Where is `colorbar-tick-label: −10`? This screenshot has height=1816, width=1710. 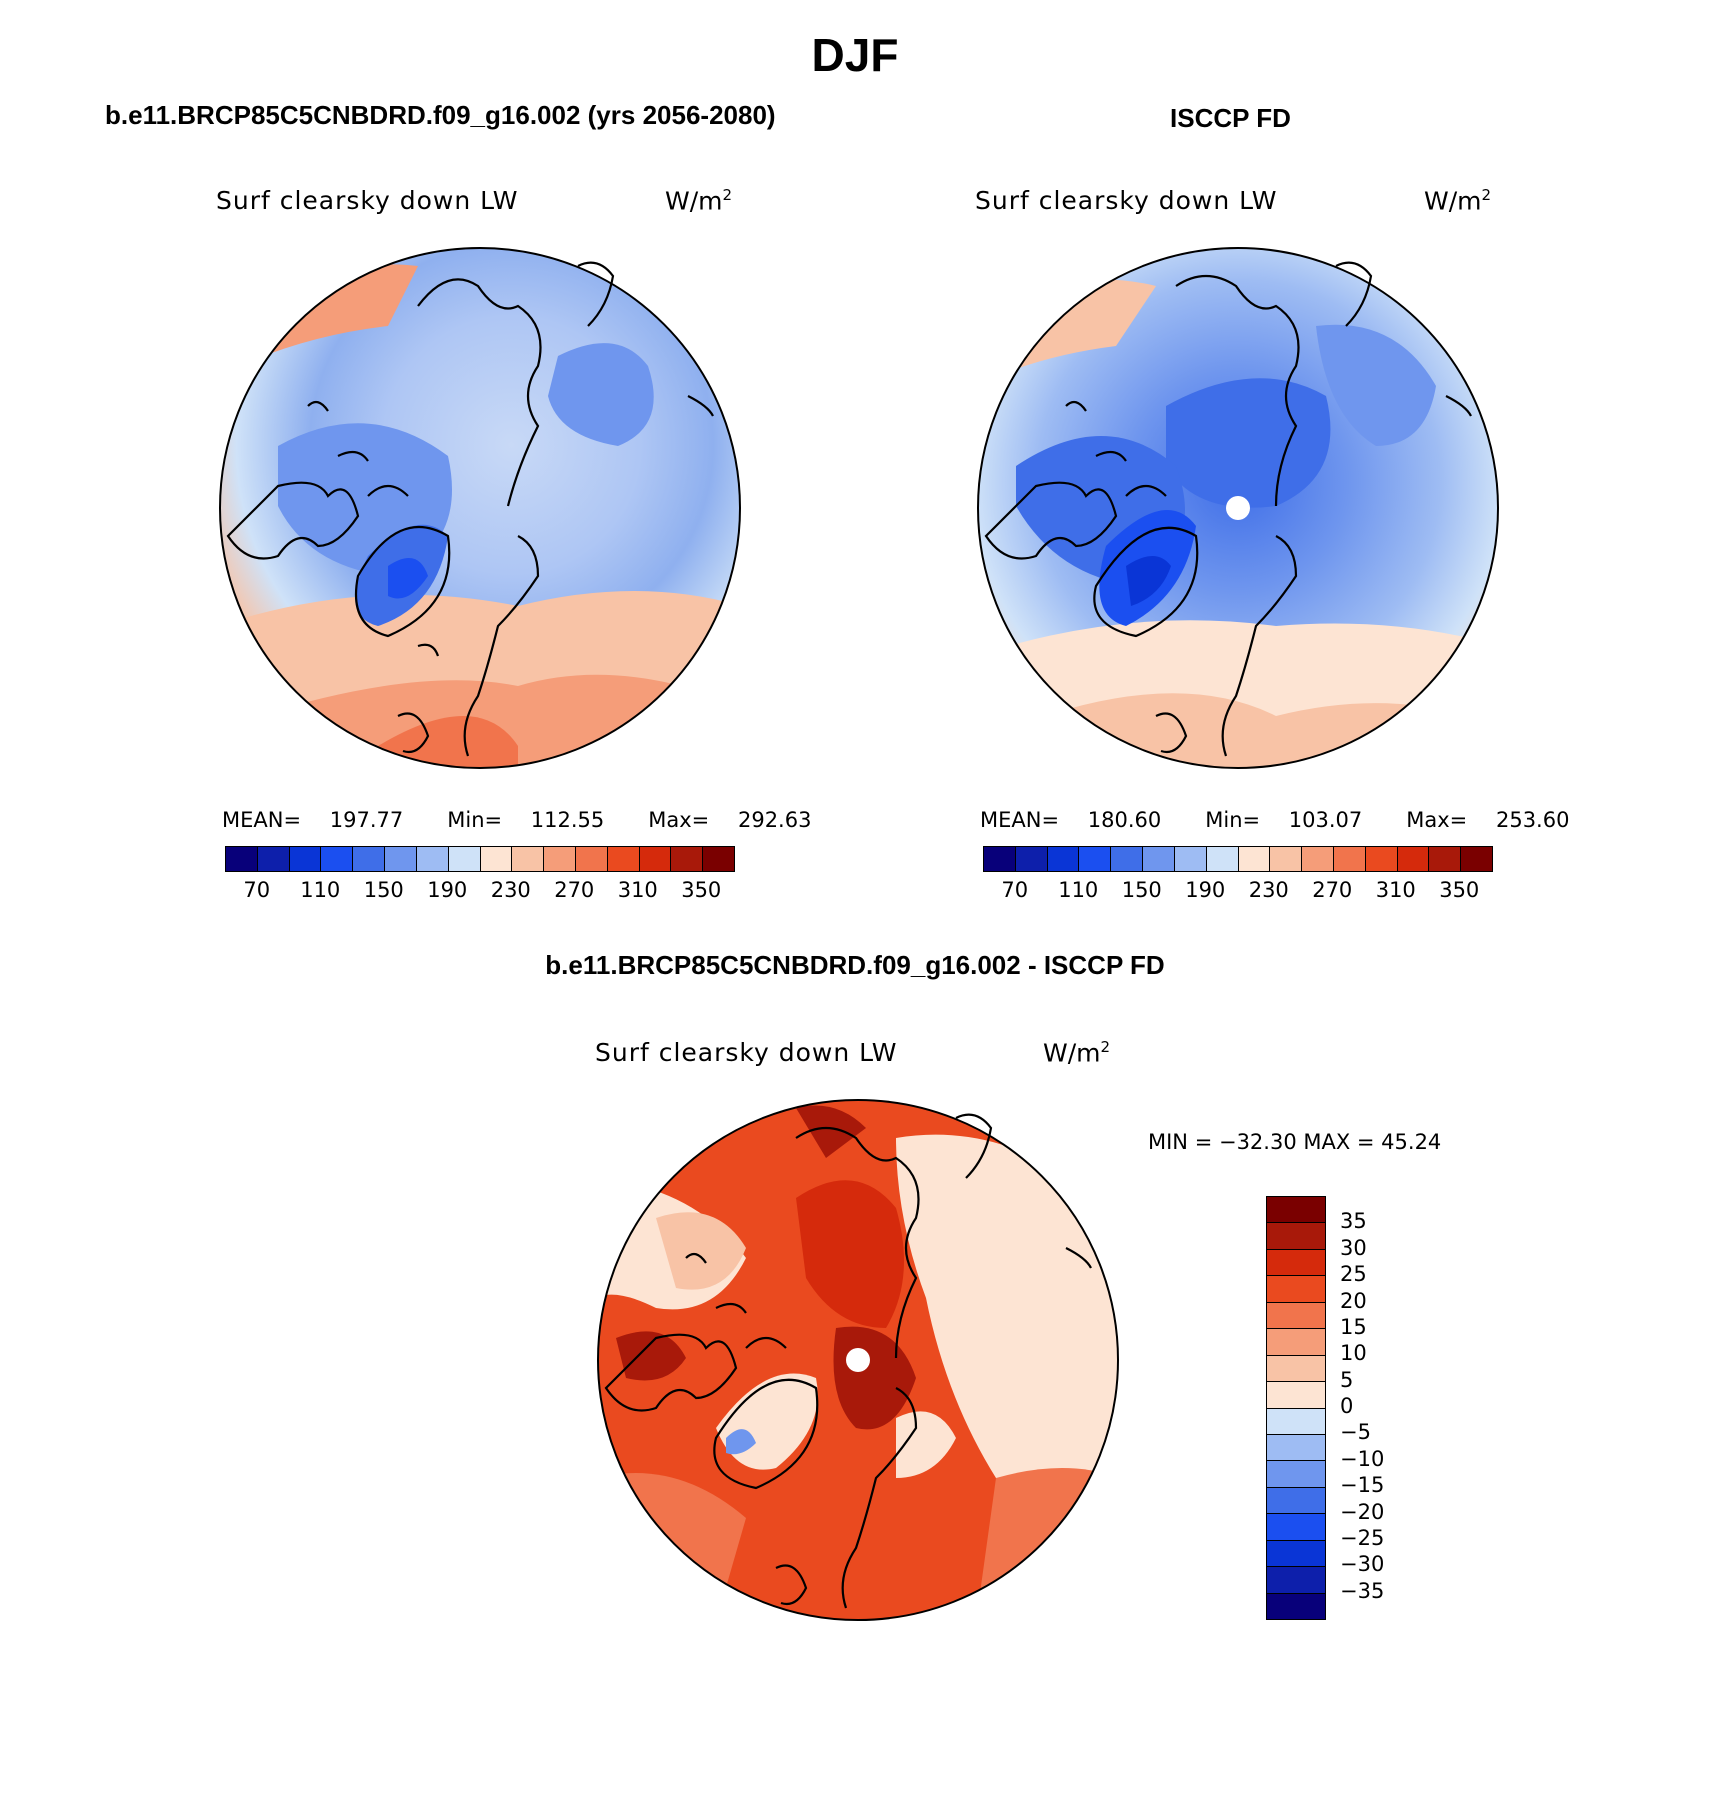
colorbar-tick-label: −10 is located at coordinates (1362, 1458).